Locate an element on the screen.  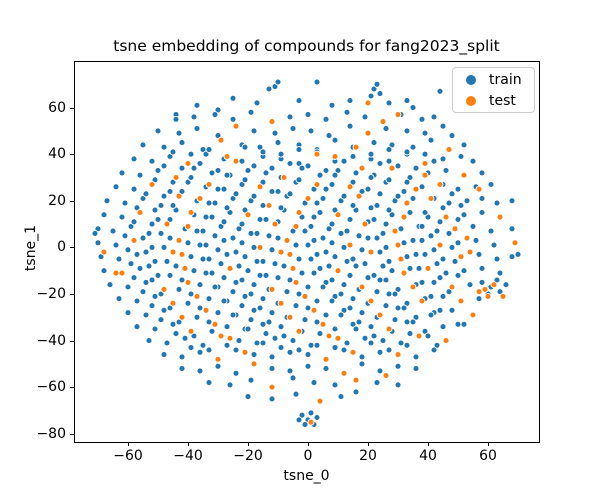
x-tick-label: 60 is located at coordinates (488, 456).